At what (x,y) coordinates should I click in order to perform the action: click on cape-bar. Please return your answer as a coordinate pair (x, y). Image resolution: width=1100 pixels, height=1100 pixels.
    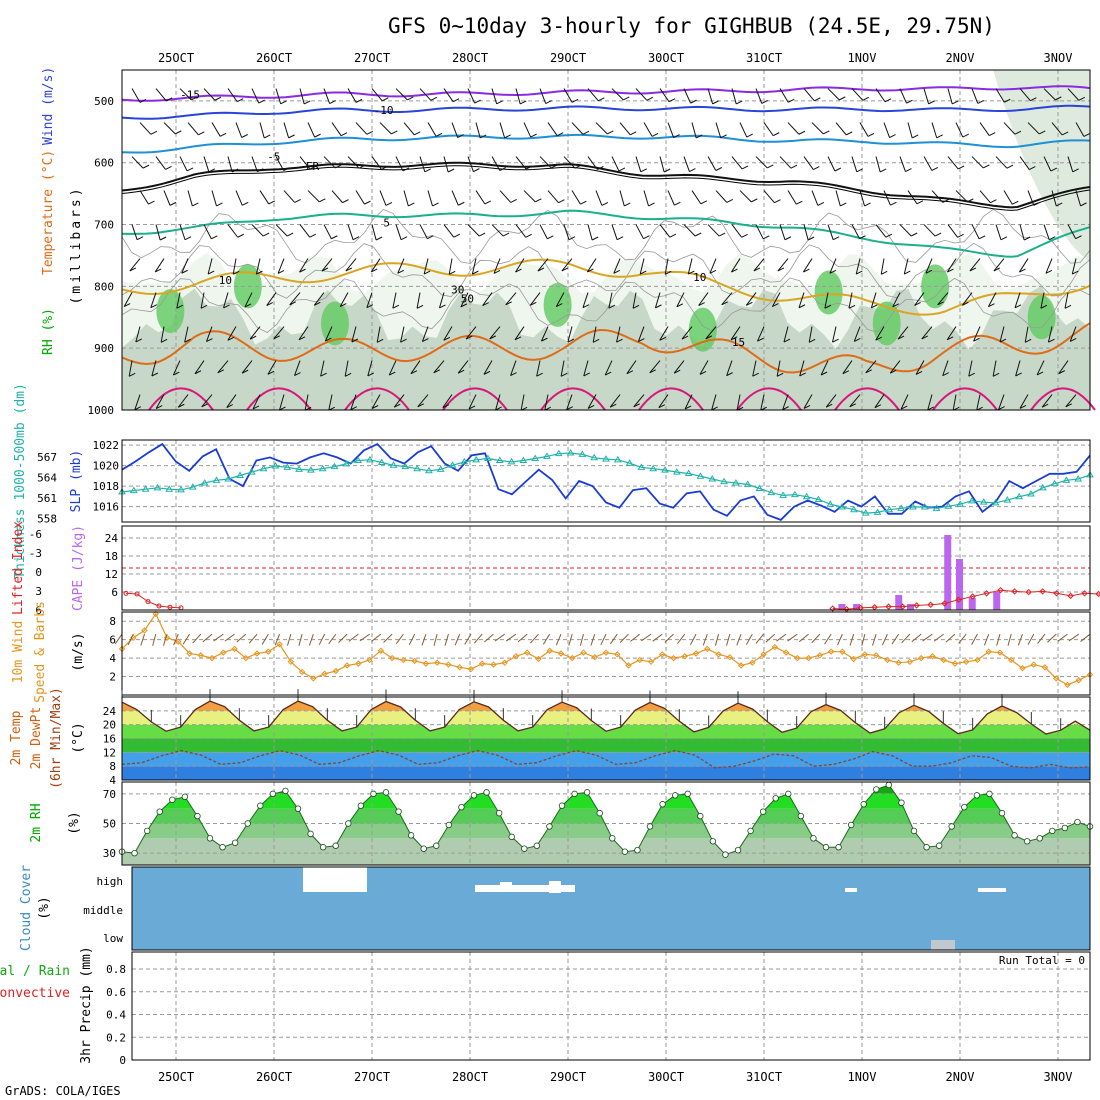
    Looking at the image, I should click on (972, 604).